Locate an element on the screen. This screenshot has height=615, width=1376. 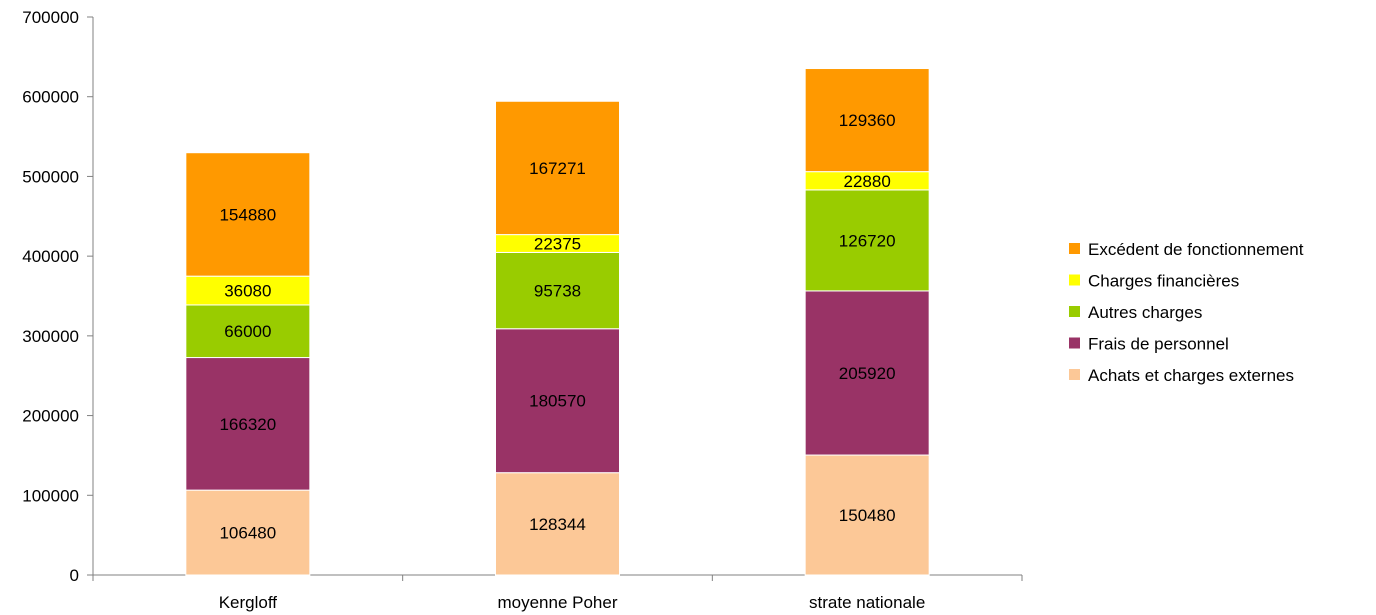
data-label: 166320 is located at coordinates (247, 424).